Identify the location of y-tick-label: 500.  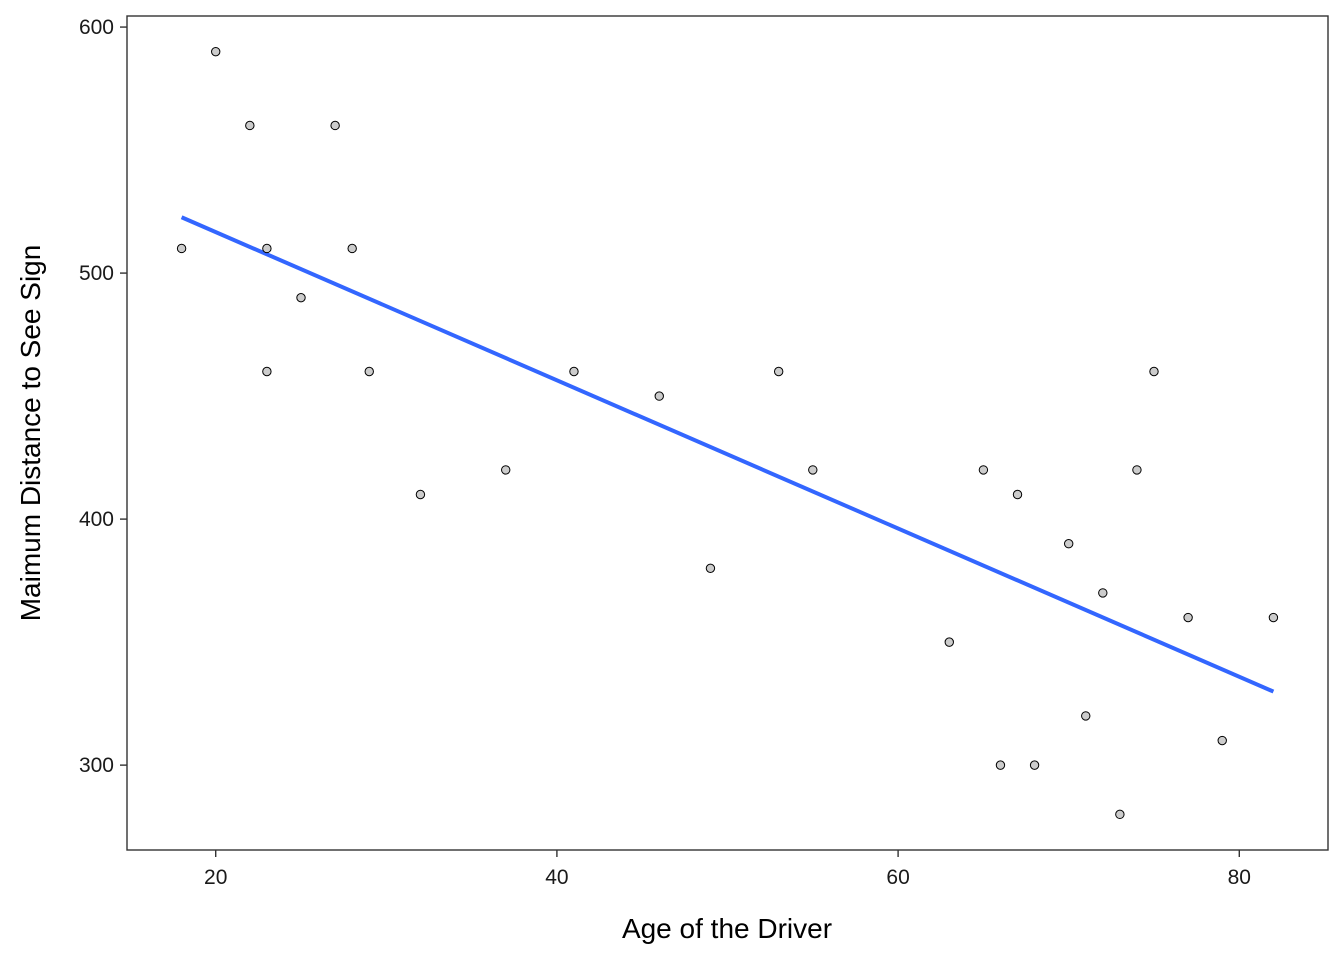
(96, 273).